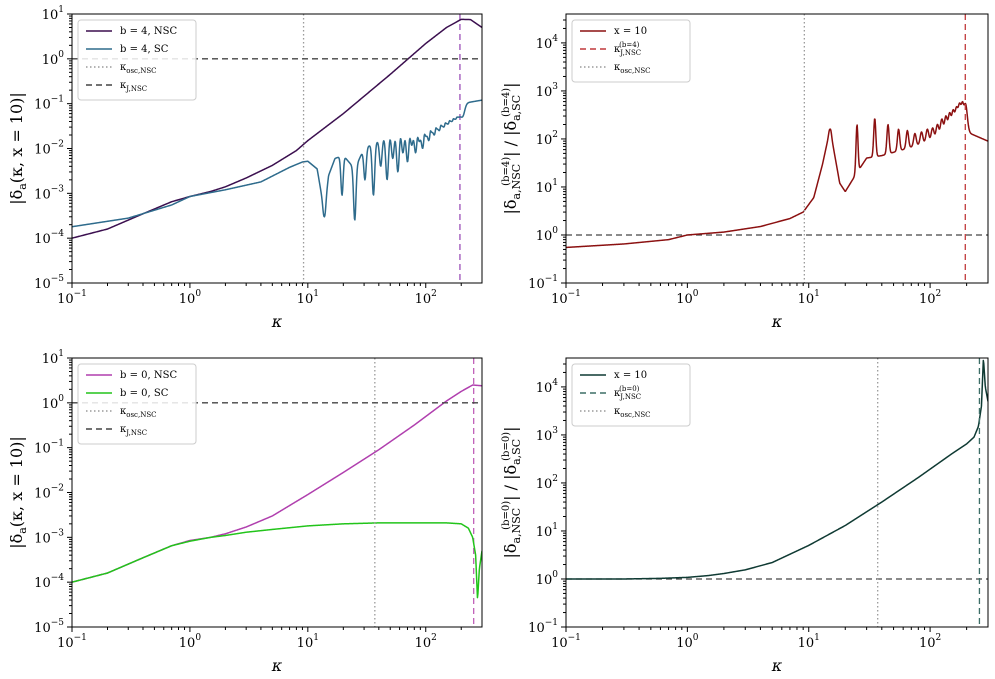 The image size is (995, 679). I want to click on y-tick-label: 10⁻³, so click(49, 537).